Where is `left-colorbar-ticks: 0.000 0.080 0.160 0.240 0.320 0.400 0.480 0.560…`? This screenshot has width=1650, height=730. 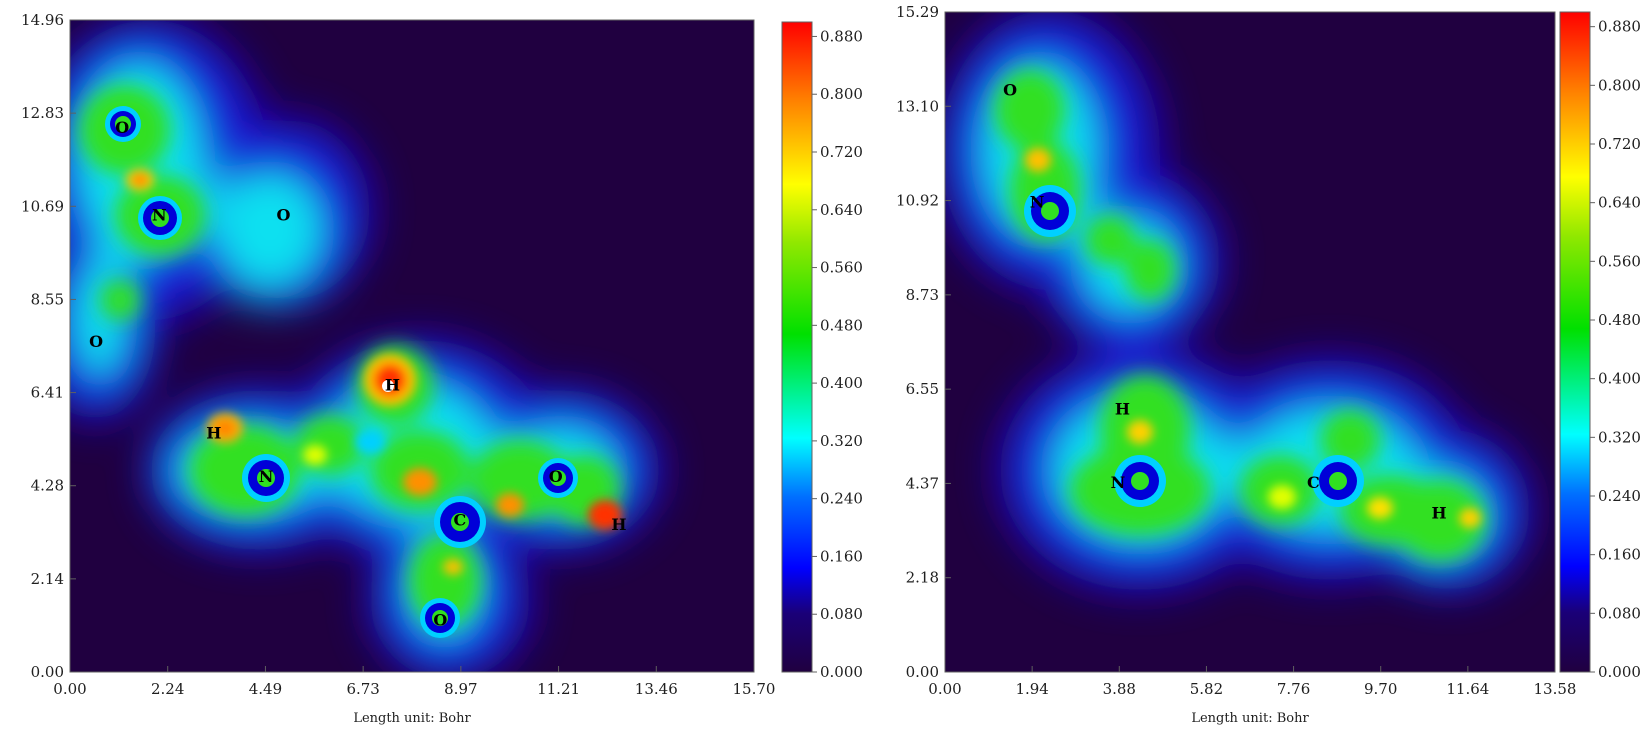 left-colorbar-ticks: 0.000 0.080 0.160 0.240 0.320 0.400 0.480 0.560… is located at coordinates (837, 354).